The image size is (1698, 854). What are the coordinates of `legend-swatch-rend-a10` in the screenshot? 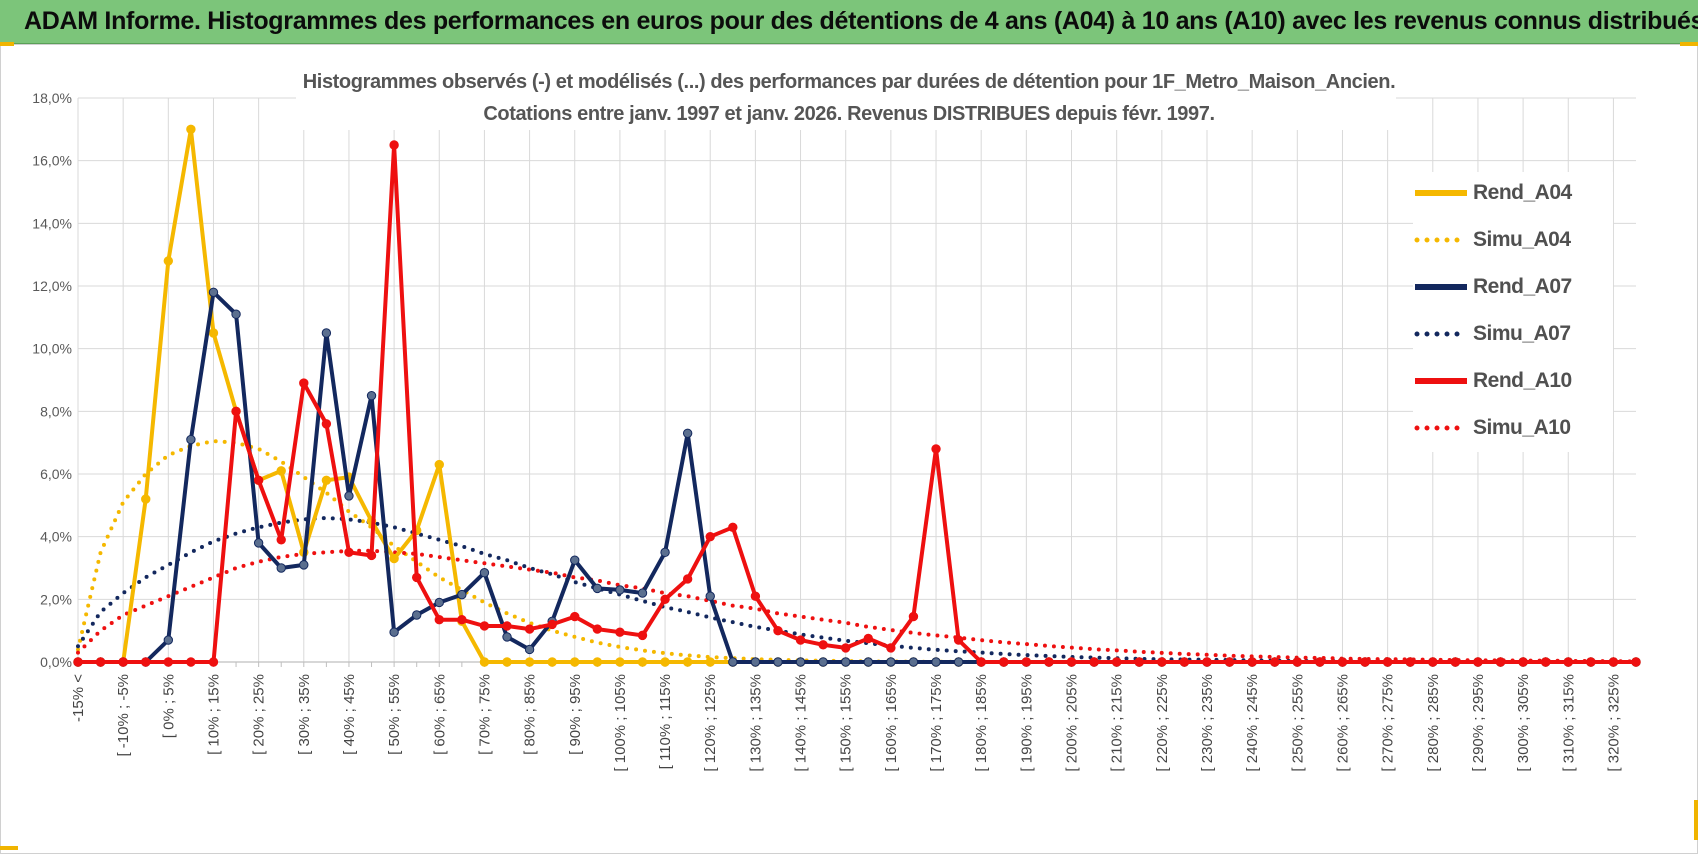 It's located at (1441, 381).